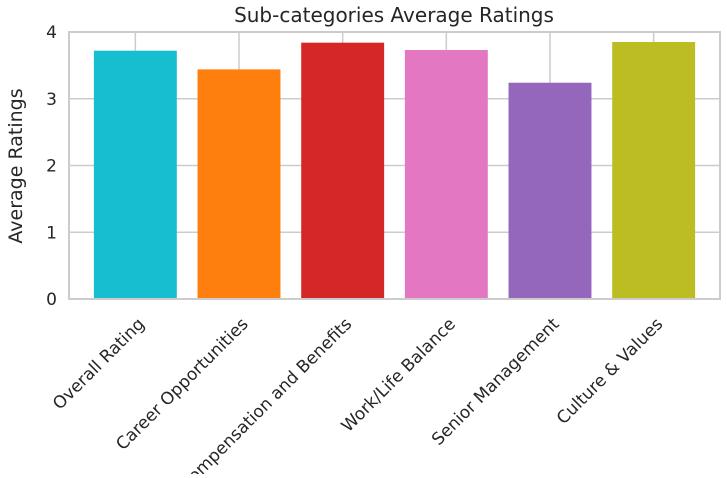 The image size is (727, 478). I want to click on chart-title: Sub-categories Average Ratings, so click(394, 15).